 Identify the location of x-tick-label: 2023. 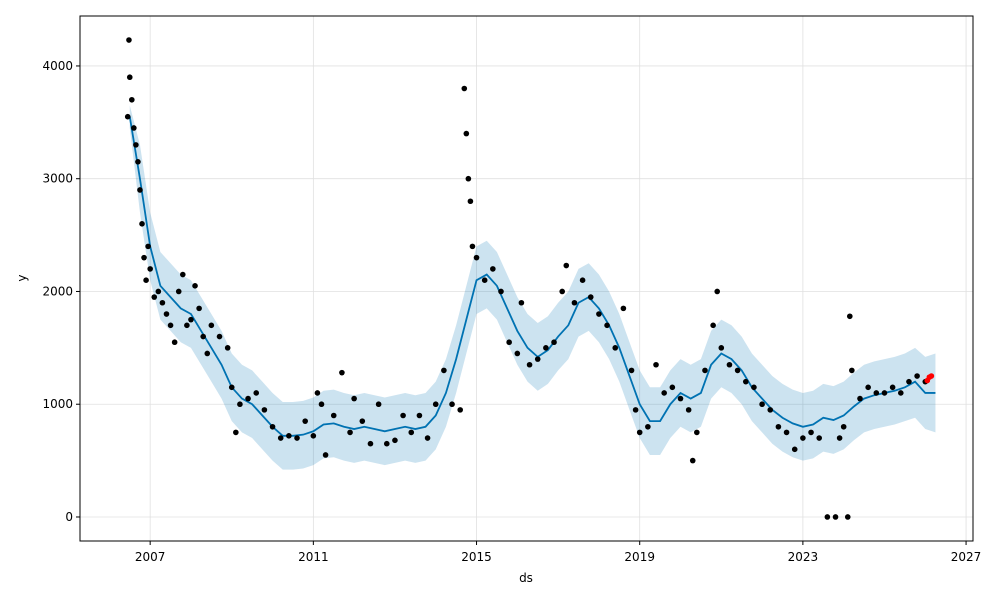
(803, 557).